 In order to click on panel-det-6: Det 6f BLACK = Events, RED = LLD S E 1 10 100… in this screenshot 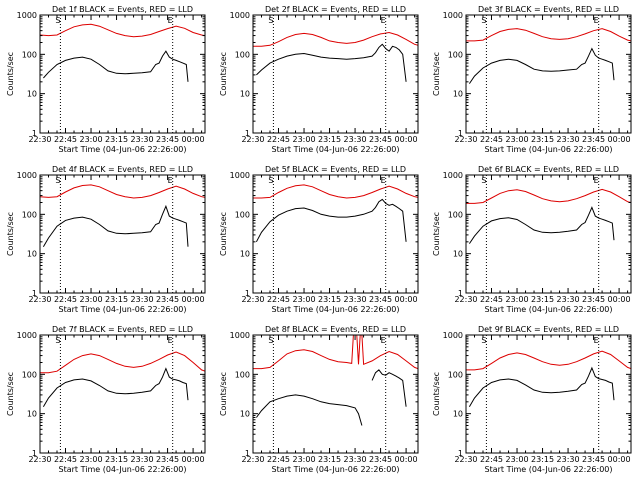, I will do `click(532, 239)`.